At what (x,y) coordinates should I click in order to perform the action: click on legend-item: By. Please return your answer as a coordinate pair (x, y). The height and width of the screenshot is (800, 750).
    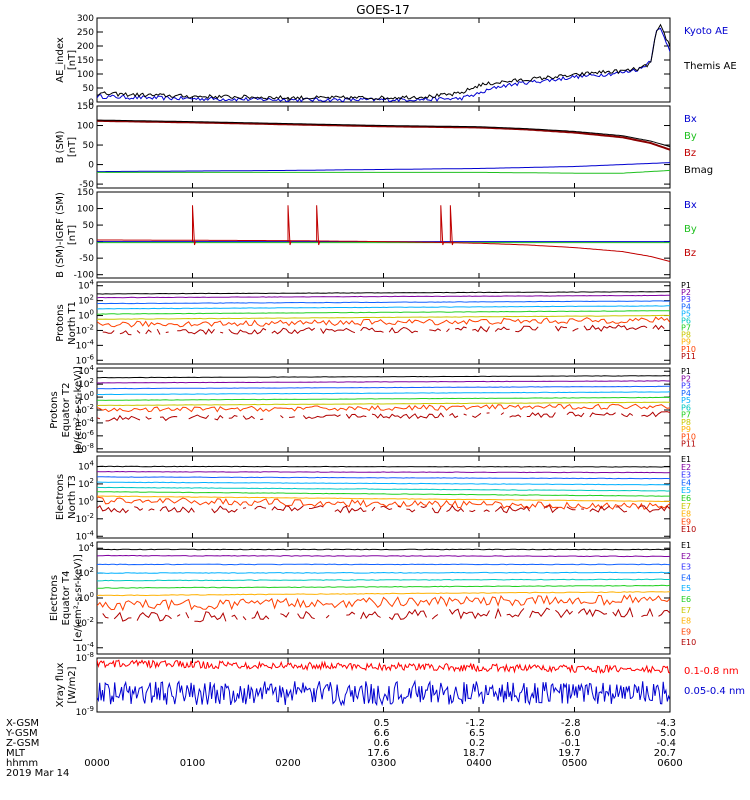
    Looking at the image, I should click on (690, 136).